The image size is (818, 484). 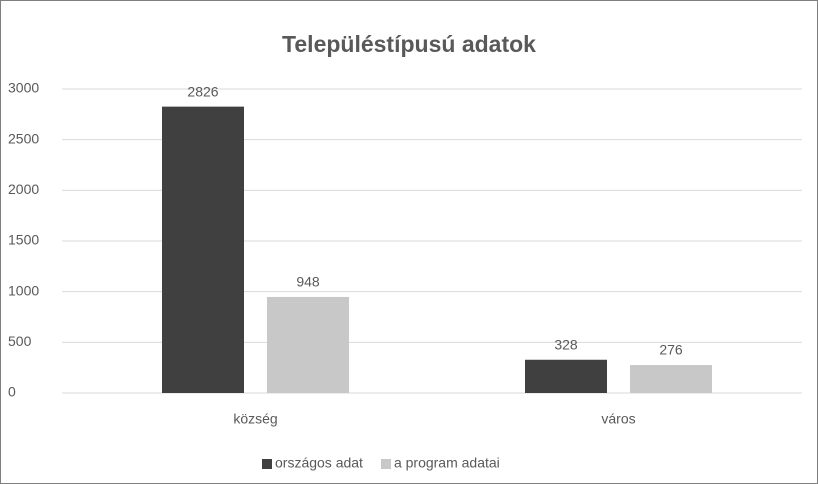 What do you see at coordinates (12, 392) in the screenshot?
I see `y-tick-label: 0` at bounding box center [12, 392].